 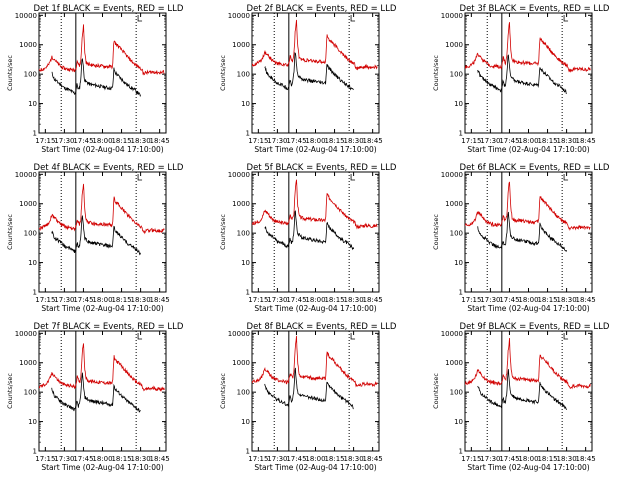 I want to click on panel-title: Det 3f BLACK = Events, RED = LLD, so click(x=535, y=9).